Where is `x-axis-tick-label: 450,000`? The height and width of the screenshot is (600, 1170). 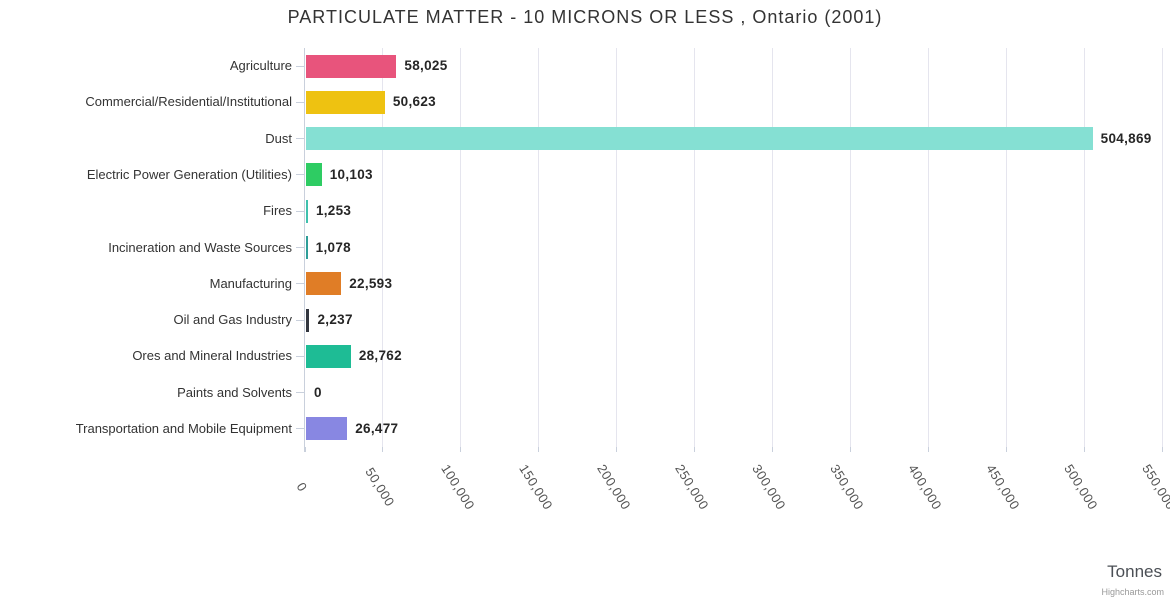
x-axis-tick-label: 450,000 is located at coordinates (1003, 487).